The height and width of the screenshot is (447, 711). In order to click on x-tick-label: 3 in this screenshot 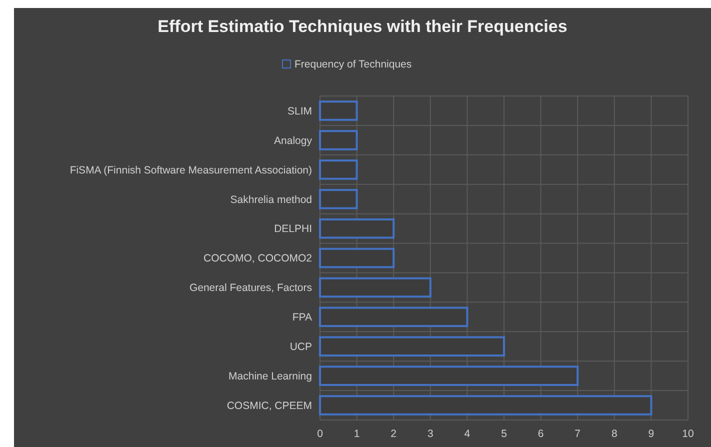, I will do `click(430, 434)`.